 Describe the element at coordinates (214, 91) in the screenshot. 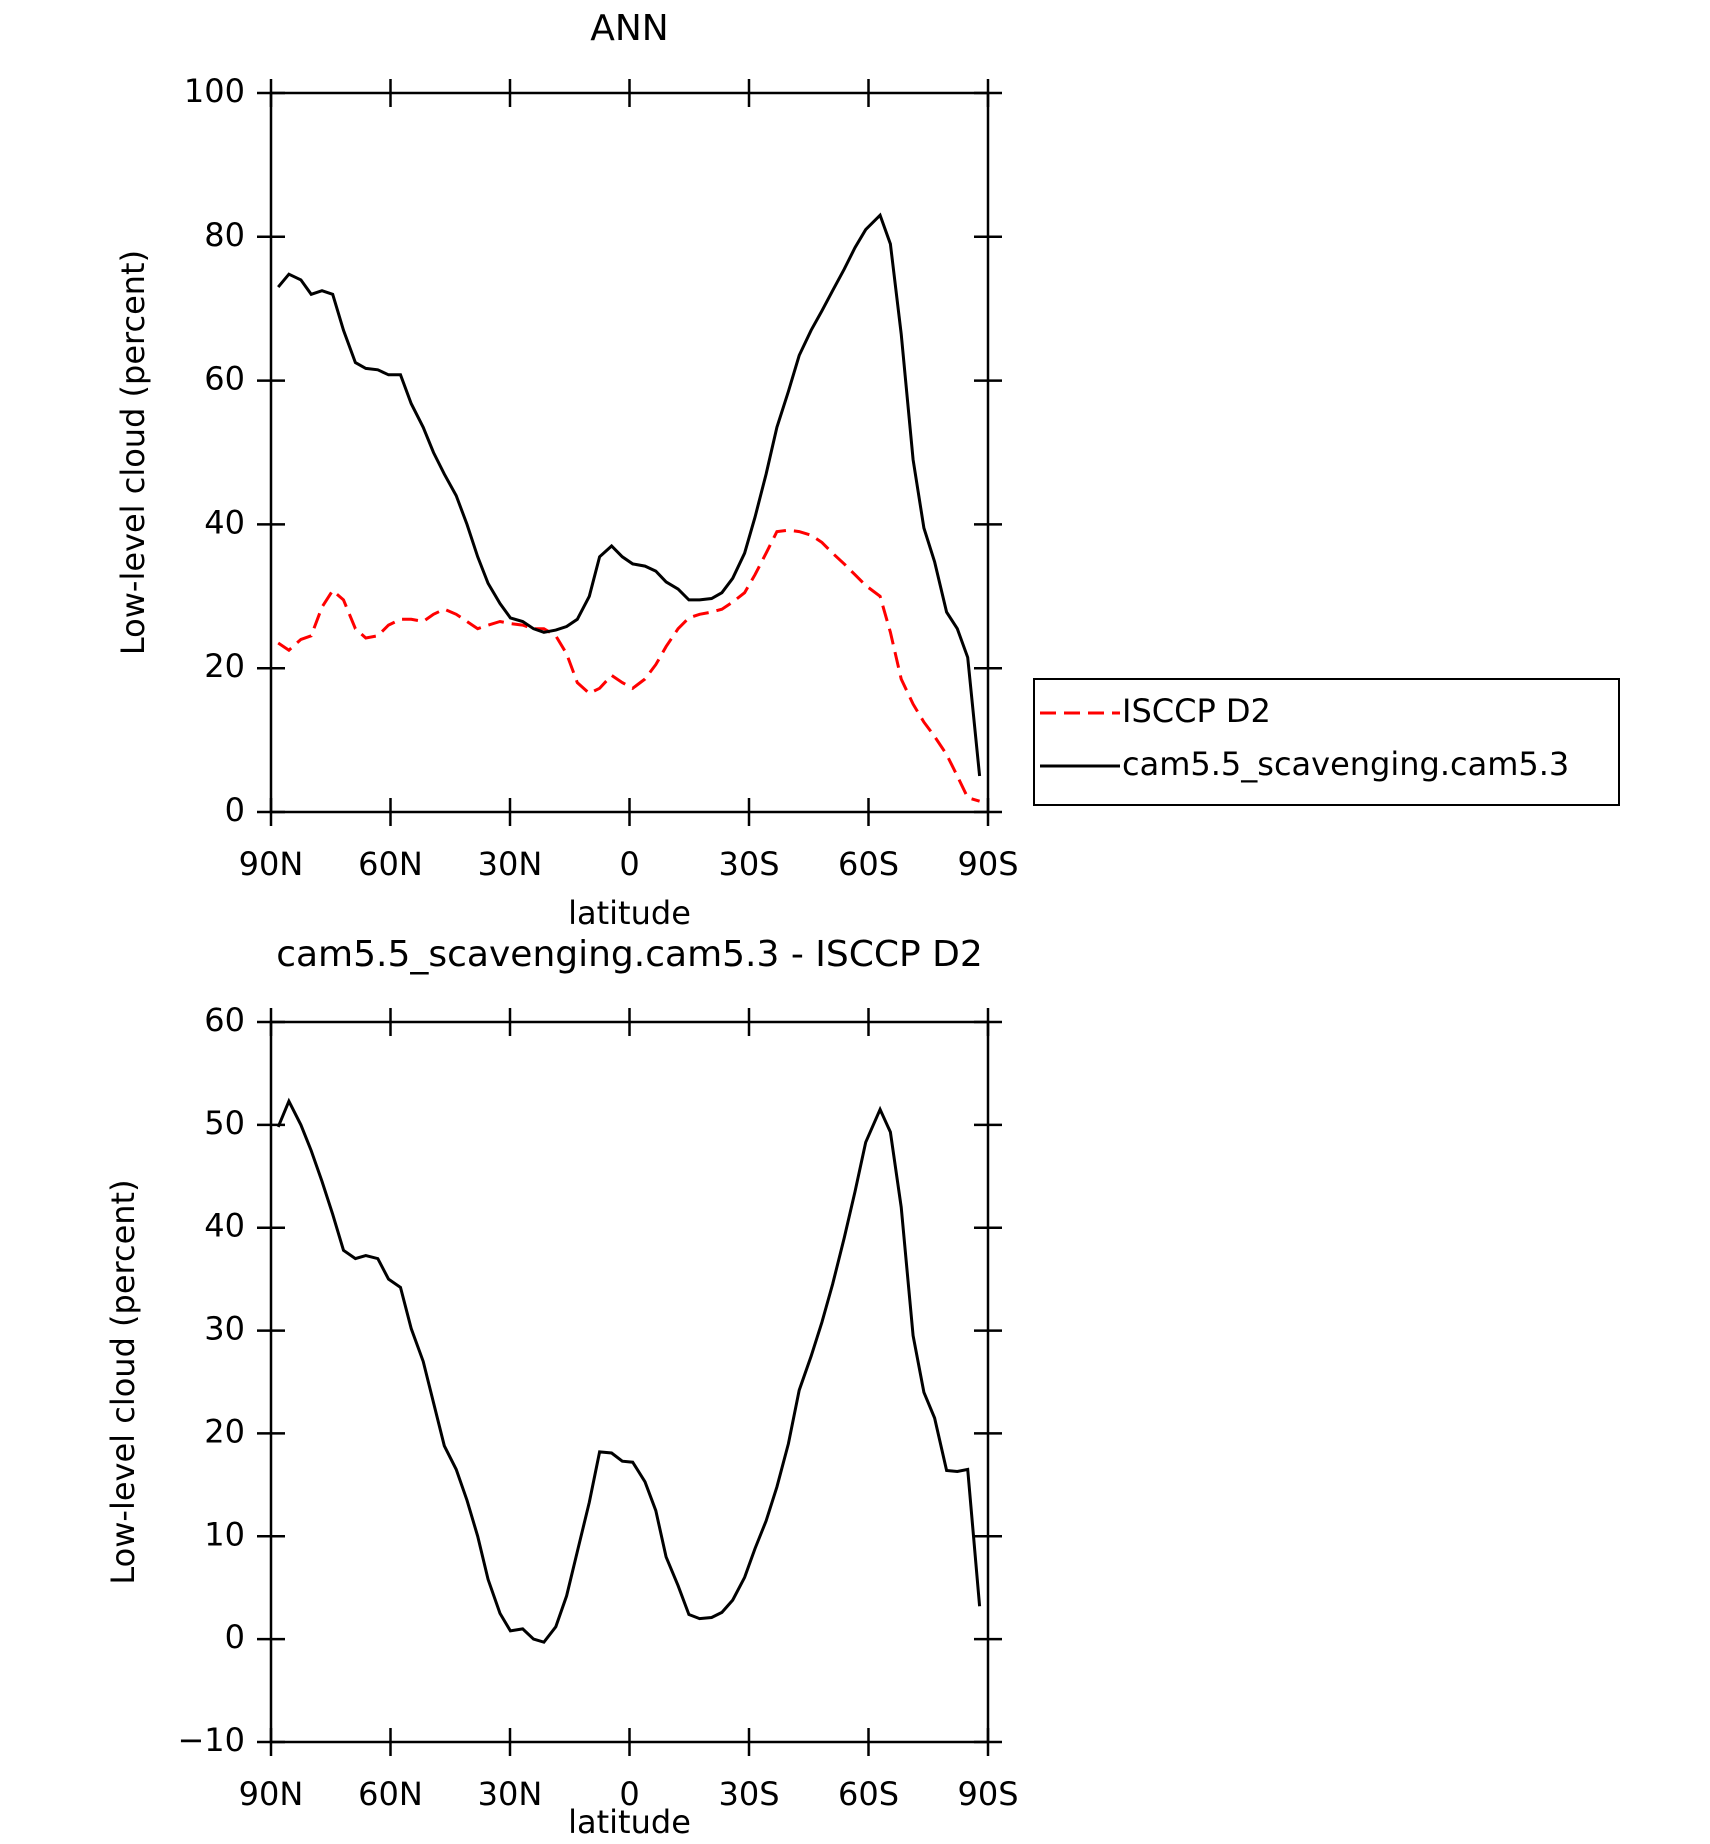

I see `y-tick-label: 100` at that location.